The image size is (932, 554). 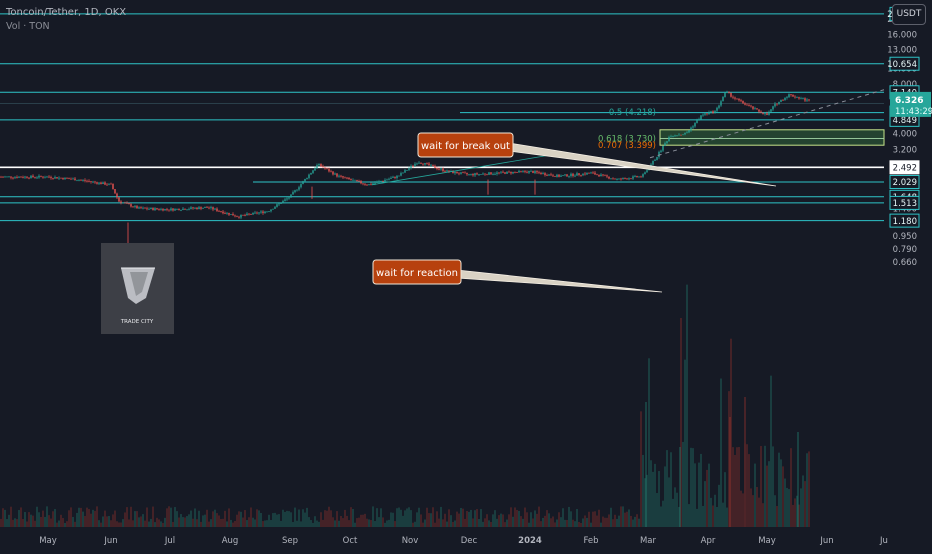 I want to click on logo-text: TRADE CITY, so click(x=137, y=322).